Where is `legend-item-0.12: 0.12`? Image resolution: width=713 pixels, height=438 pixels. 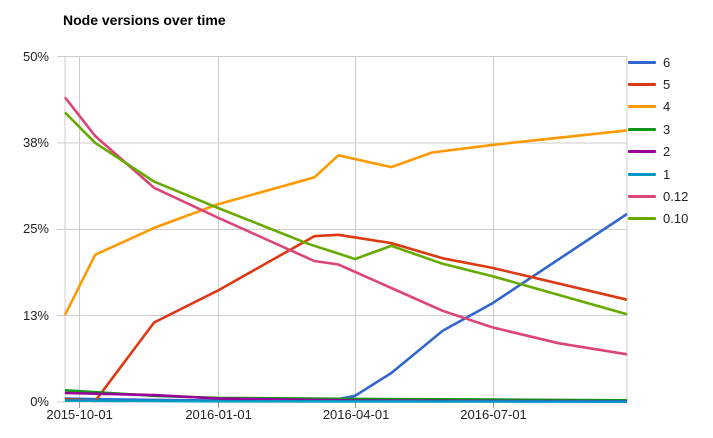
legend-item-0.12: 0.12 is located at coordinates (658, 197).